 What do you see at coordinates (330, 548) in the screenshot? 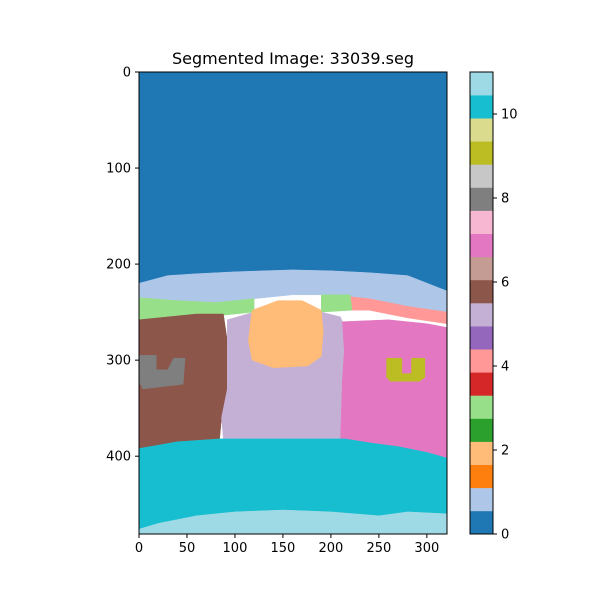
I see `x-tick-label: 200` at bounding box center [330, 548].